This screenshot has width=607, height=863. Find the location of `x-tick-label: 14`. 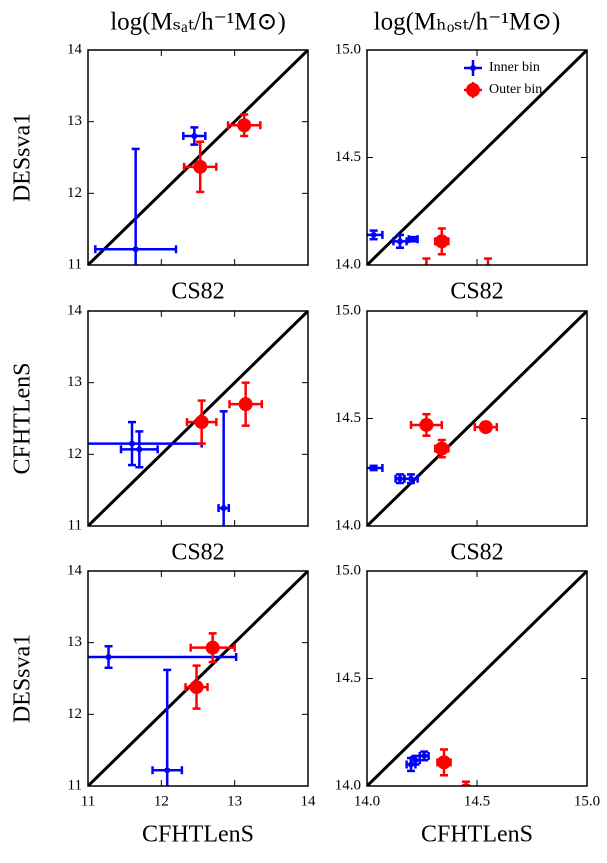

x-tick-label: 14 is located at coordinates (309, 801).